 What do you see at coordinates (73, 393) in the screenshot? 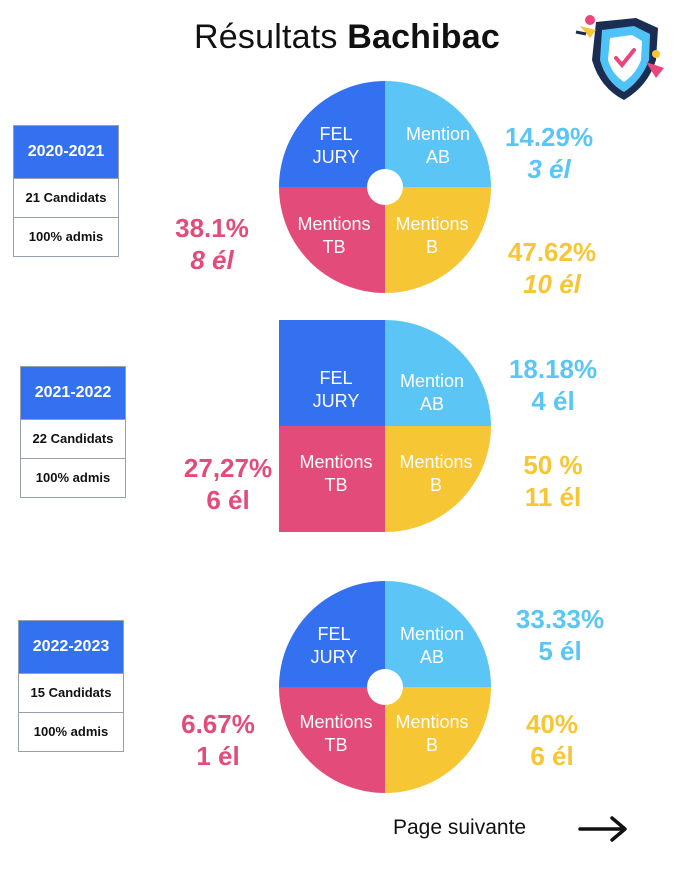
I see `year-label: 2021-2022` at bounding box center [73, 393].